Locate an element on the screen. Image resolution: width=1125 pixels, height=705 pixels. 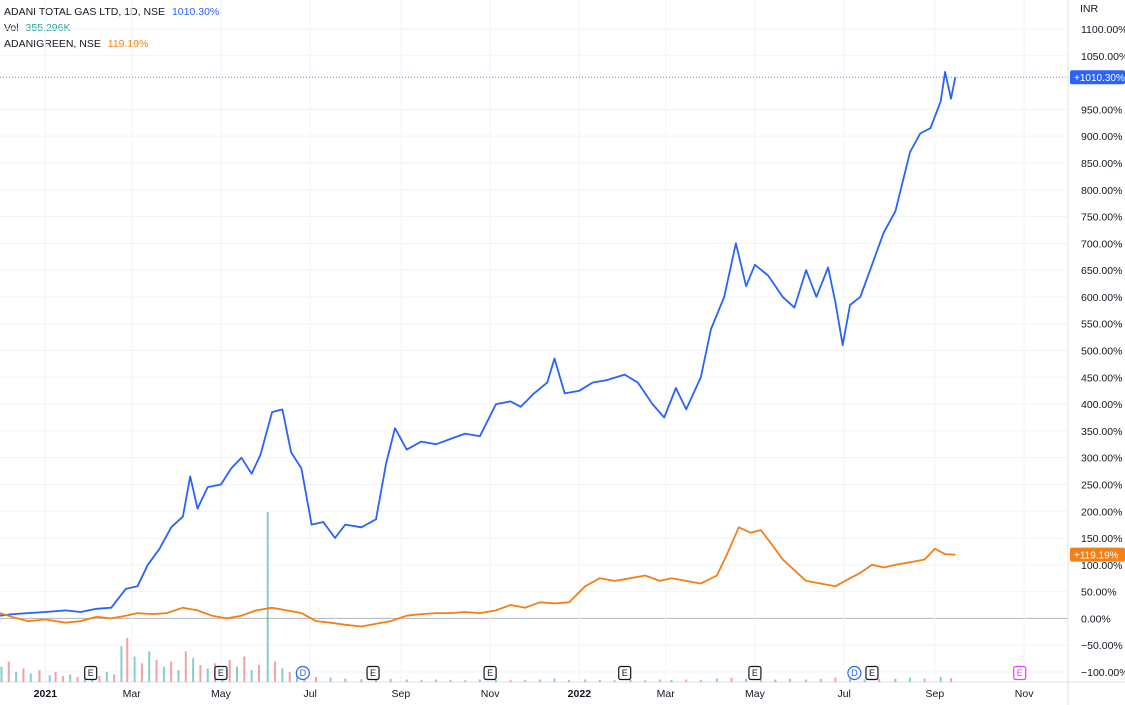
y-tick-label: 850.00% is located at coordinates (1101, 164).